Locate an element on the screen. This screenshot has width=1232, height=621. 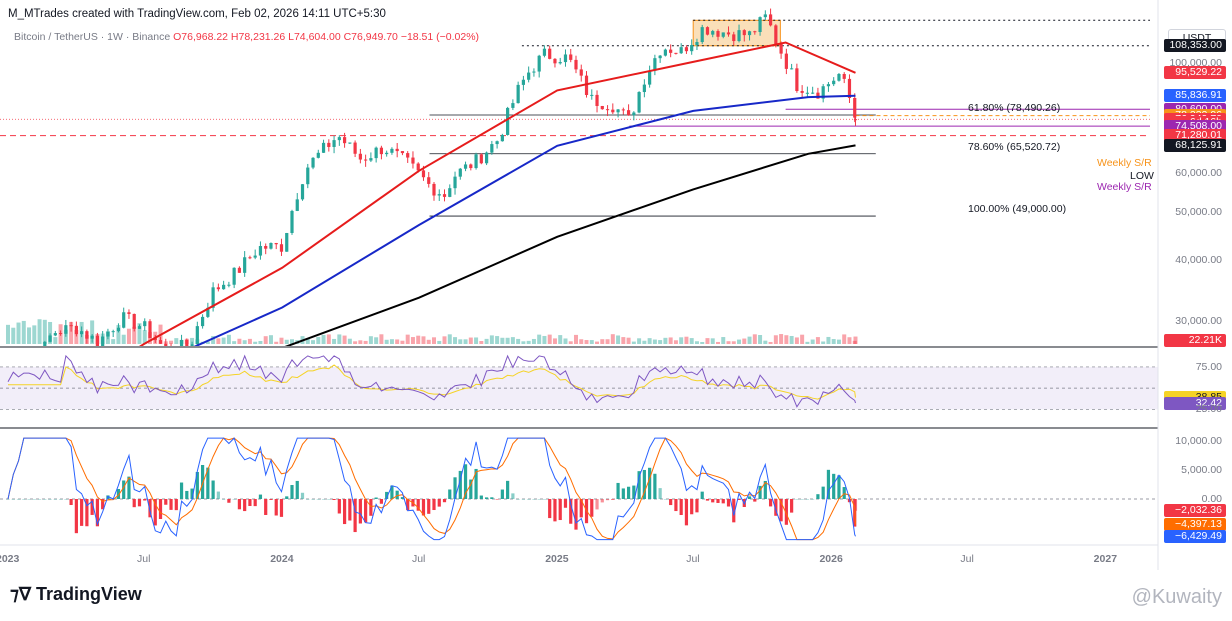
fib-level-label: 100.00% (49,000.00) is located at coordinates (1017, 209).